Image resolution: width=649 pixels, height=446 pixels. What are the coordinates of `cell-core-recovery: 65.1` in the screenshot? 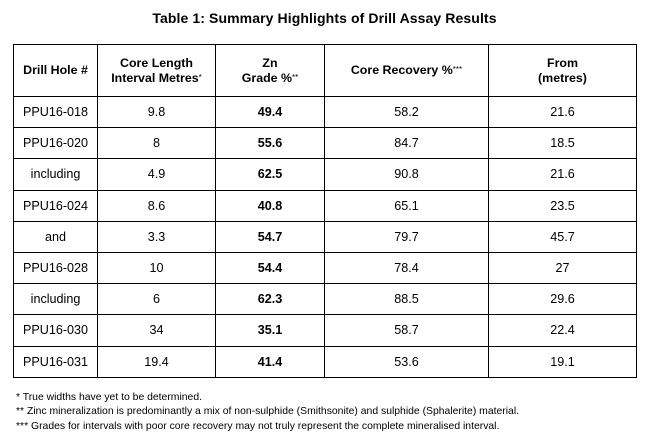 It's located at (406, 205).